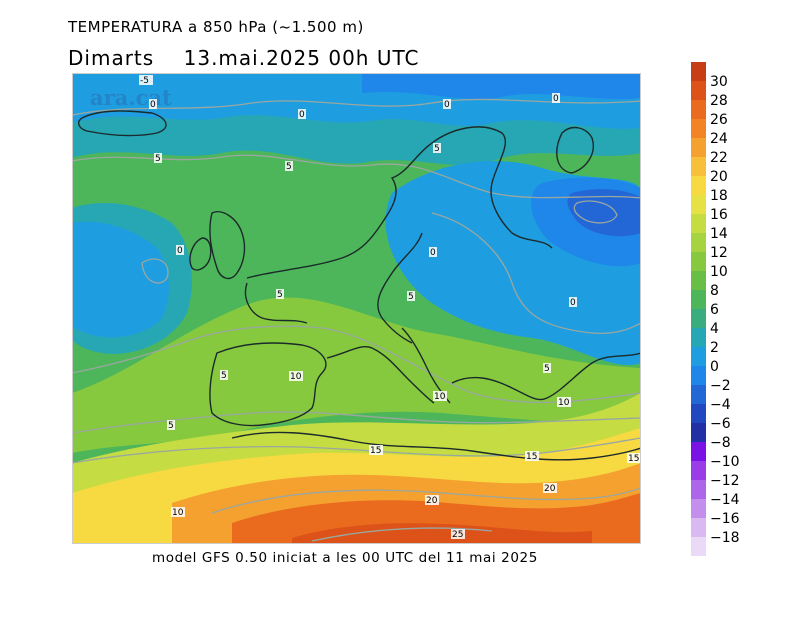 This screenshot has height=617, width=800. Describe the element at coordinates (144, 81) in the screenshot. I see `contour-label: -5` at that location.